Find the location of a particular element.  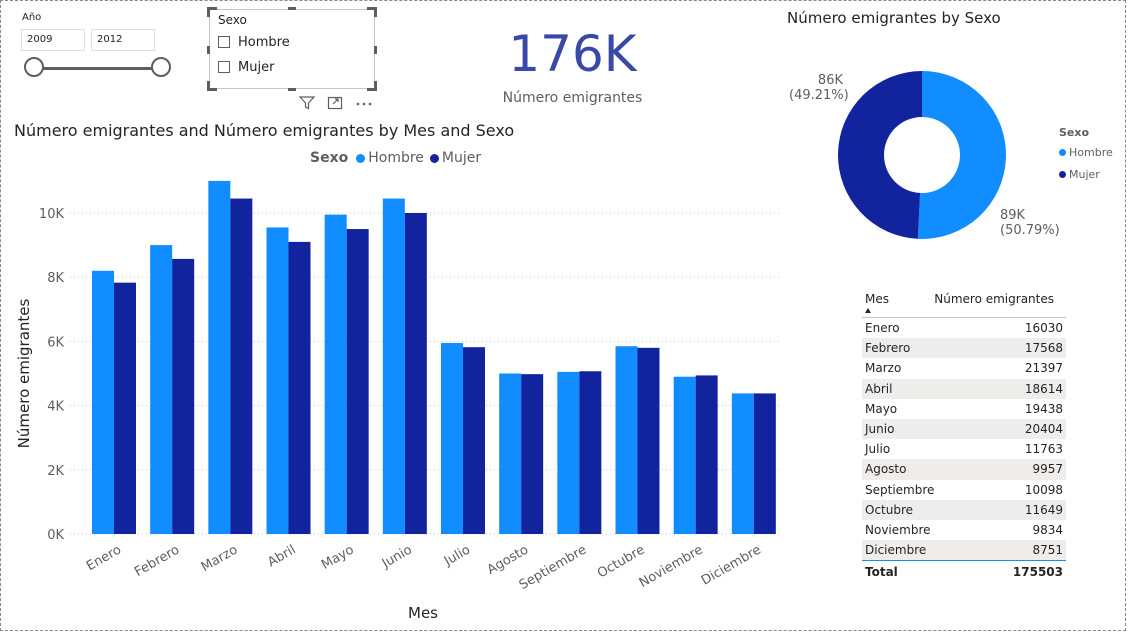

legend-item-hombre: Hombre is located at coordinates (390, 158).